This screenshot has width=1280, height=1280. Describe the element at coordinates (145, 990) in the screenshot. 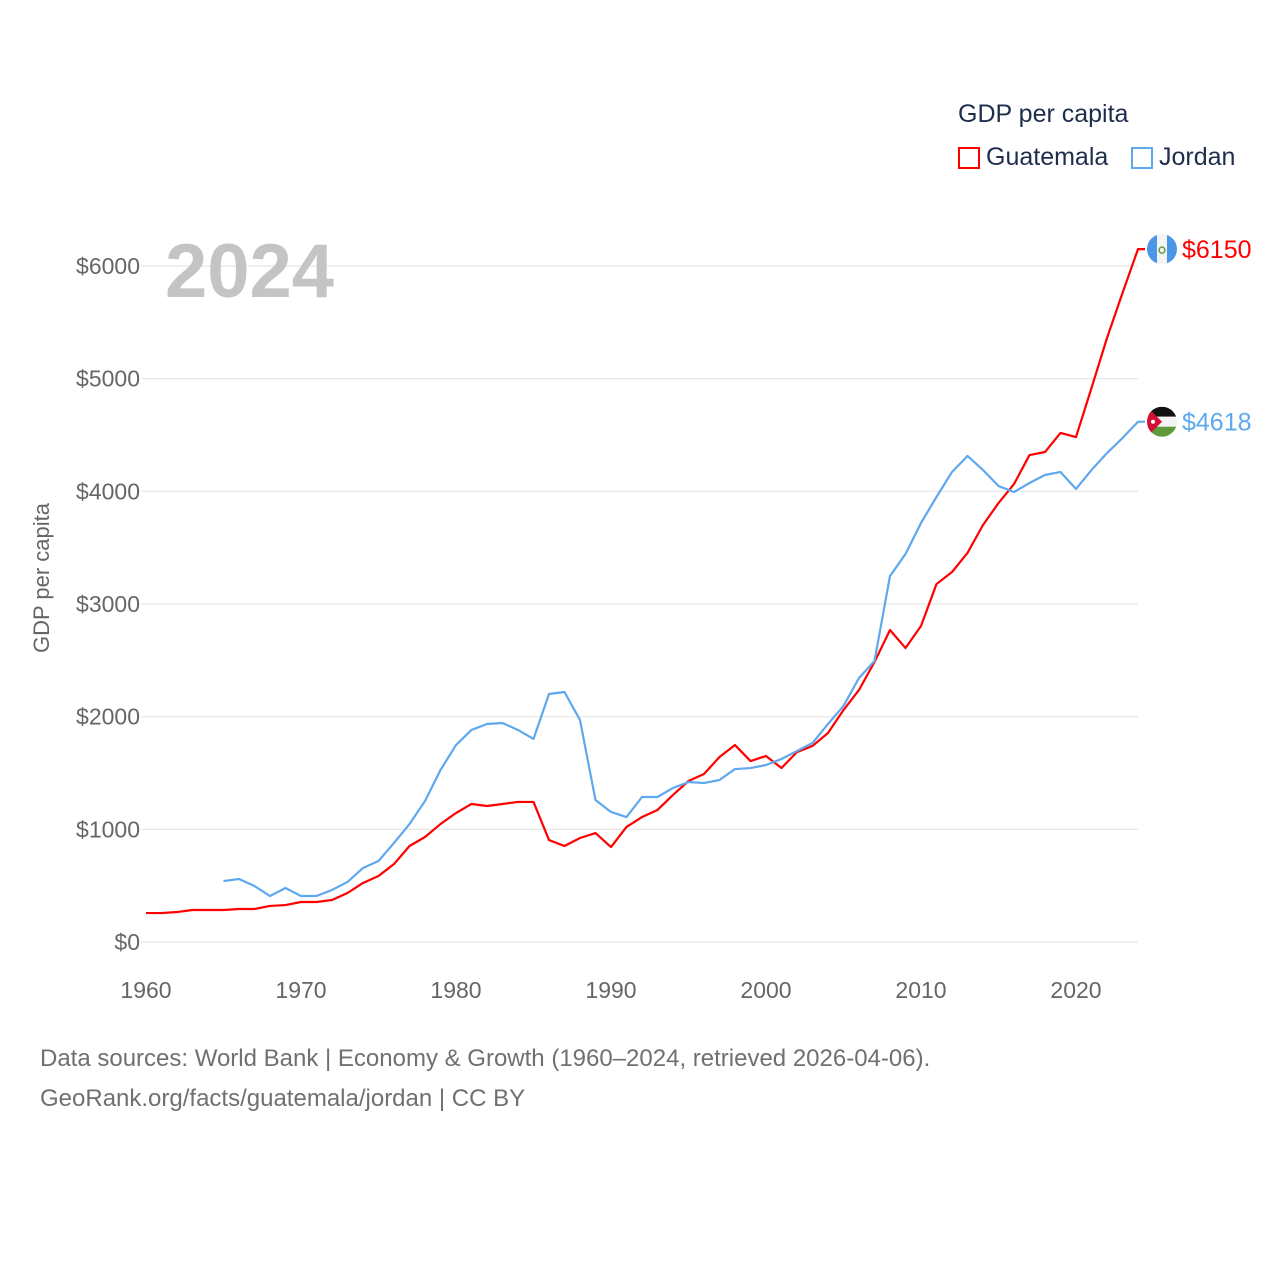

I see `x-tick-label: 1960` at that location.